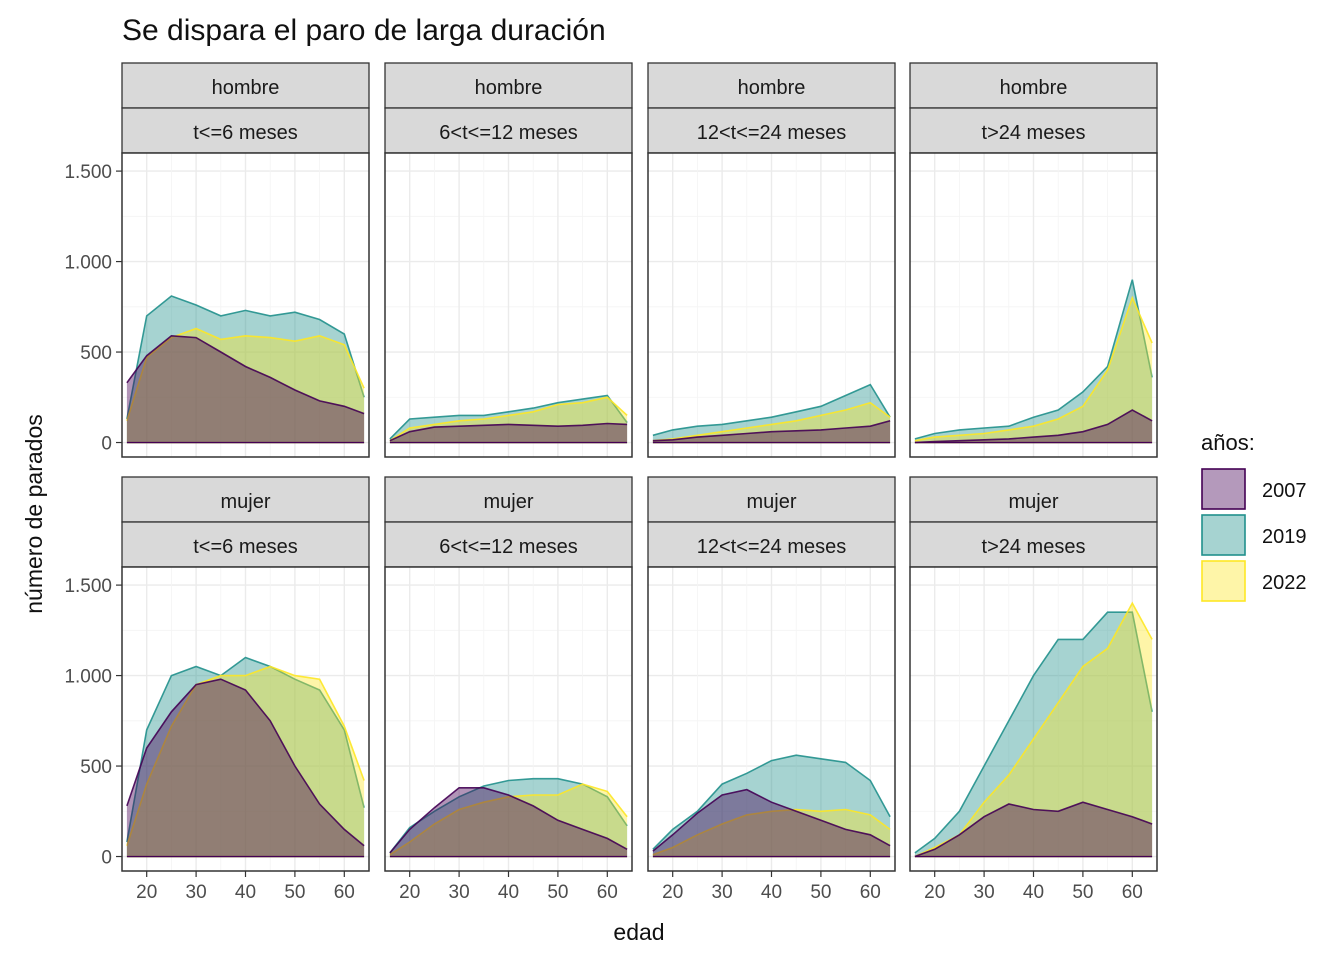 This screenshot has height=960, width=1344. What do you see at coordinates (245, 547) in the screenshot?
I see `facet-col-label: t<=6 meses` at bounding box center [245, 547].